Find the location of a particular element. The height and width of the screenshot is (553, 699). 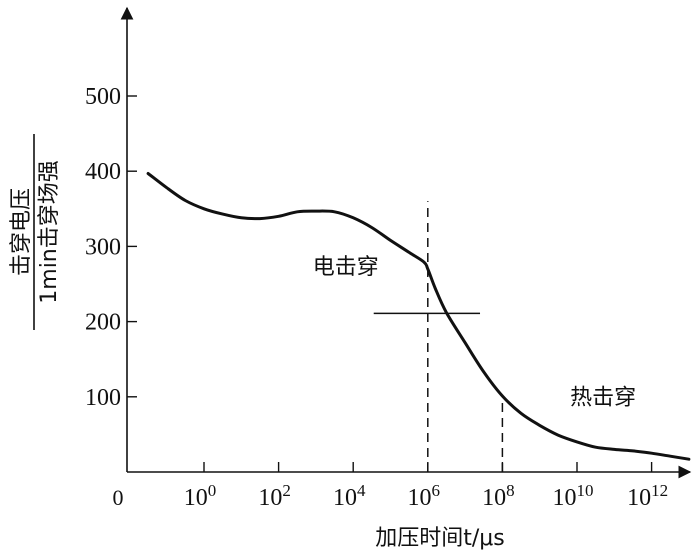

y-tick-label: 500 is located at coordinates (103, 97).